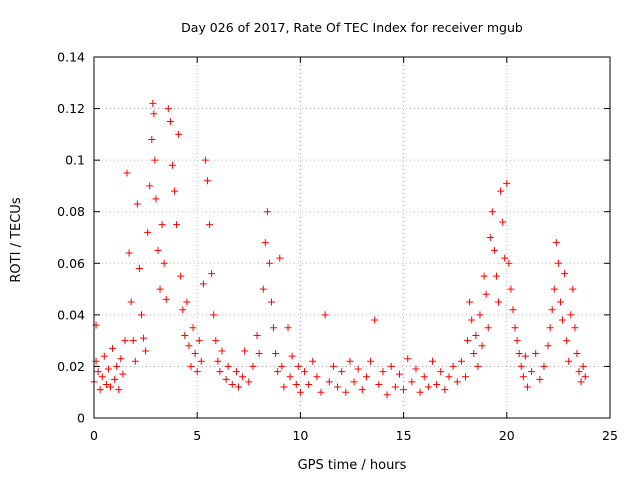  Describe the element at coordinates (81, 418) in the screenshot. I see `y-tick-label: 0` at that location.